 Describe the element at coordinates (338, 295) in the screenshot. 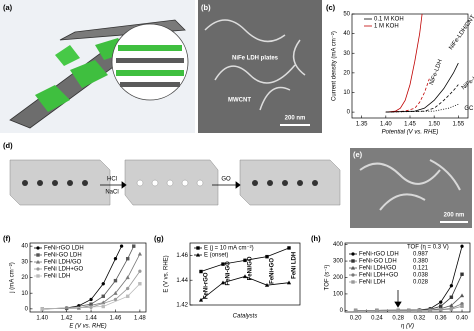

I see `y-tick-label: 100` at that location.